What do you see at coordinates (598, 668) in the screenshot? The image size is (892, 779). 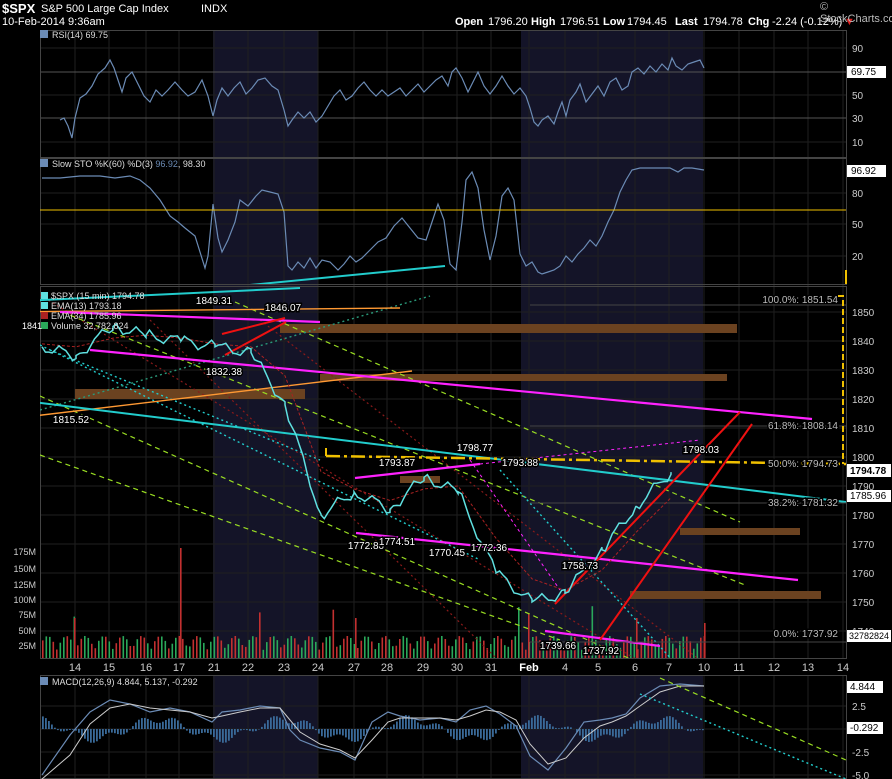 I see `x-tick-label: 5` at bounding box center [598, 668].